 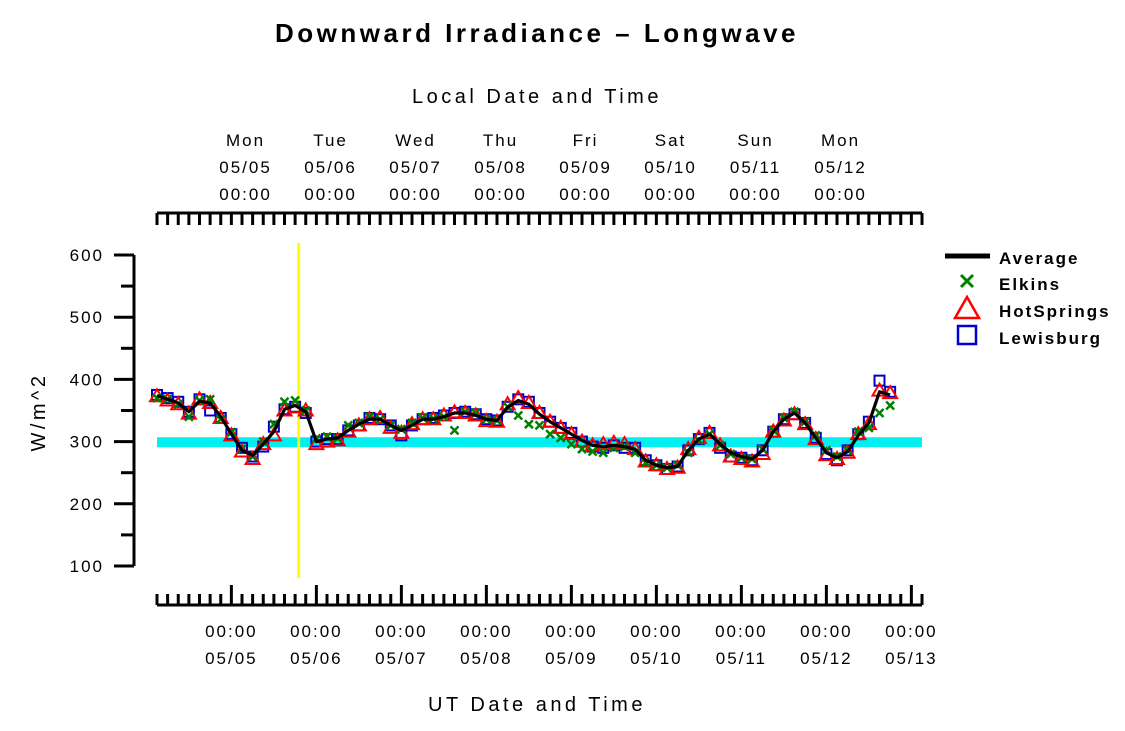 What do you see at coordinates (486, 658) in the screenshot?
I see `bottom-tick-date: 05/08` at bounding box center [486, 658].